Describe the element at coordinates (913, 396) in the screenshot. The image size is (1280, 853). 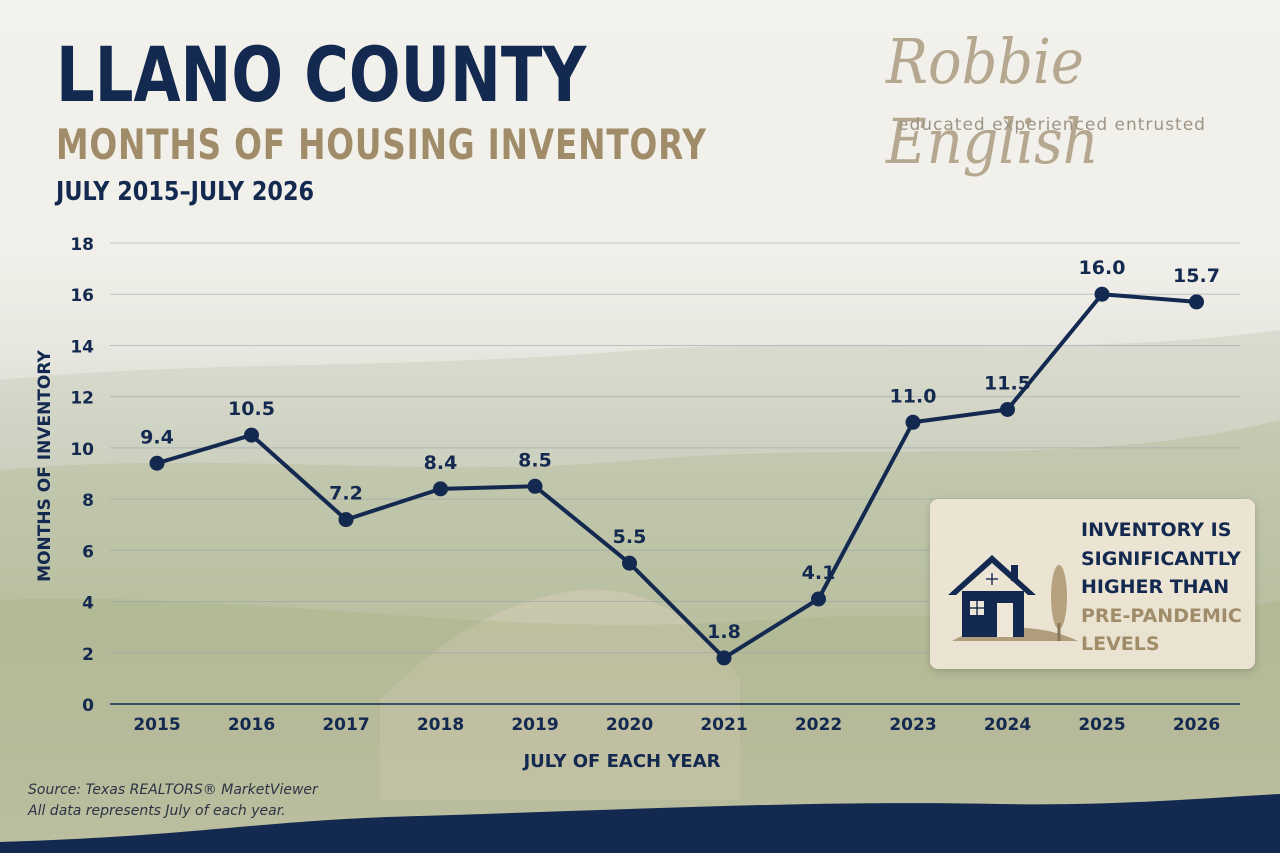
I see `data-label: 11.0` at that location.